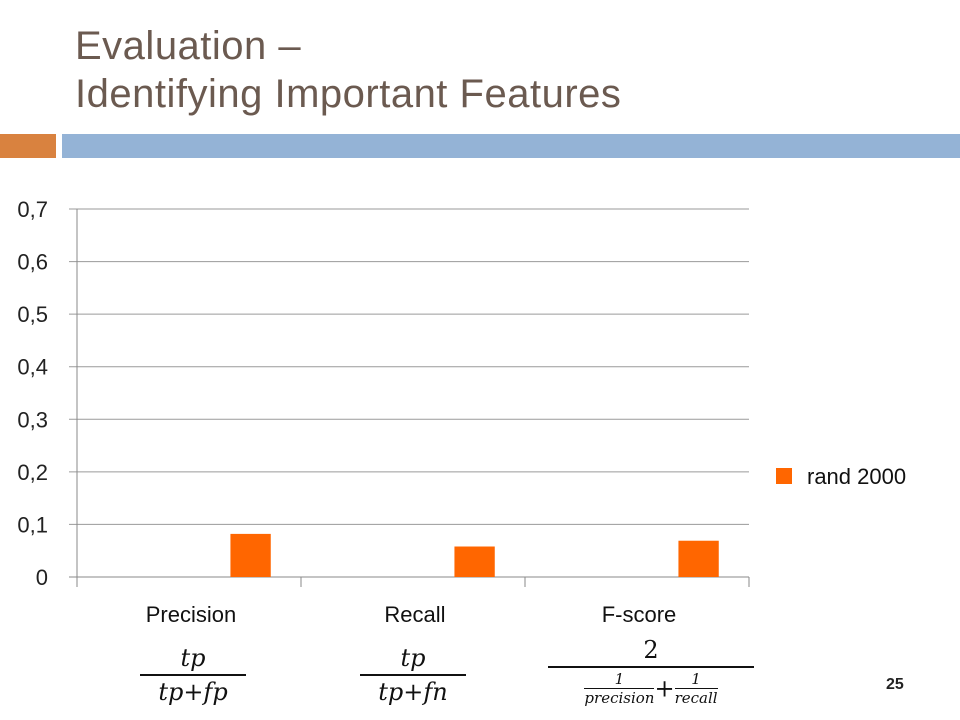 The width and height of the screenshot is (960, 720). I want to click on fscore-formula-numerator: 2, so click(651, 650).